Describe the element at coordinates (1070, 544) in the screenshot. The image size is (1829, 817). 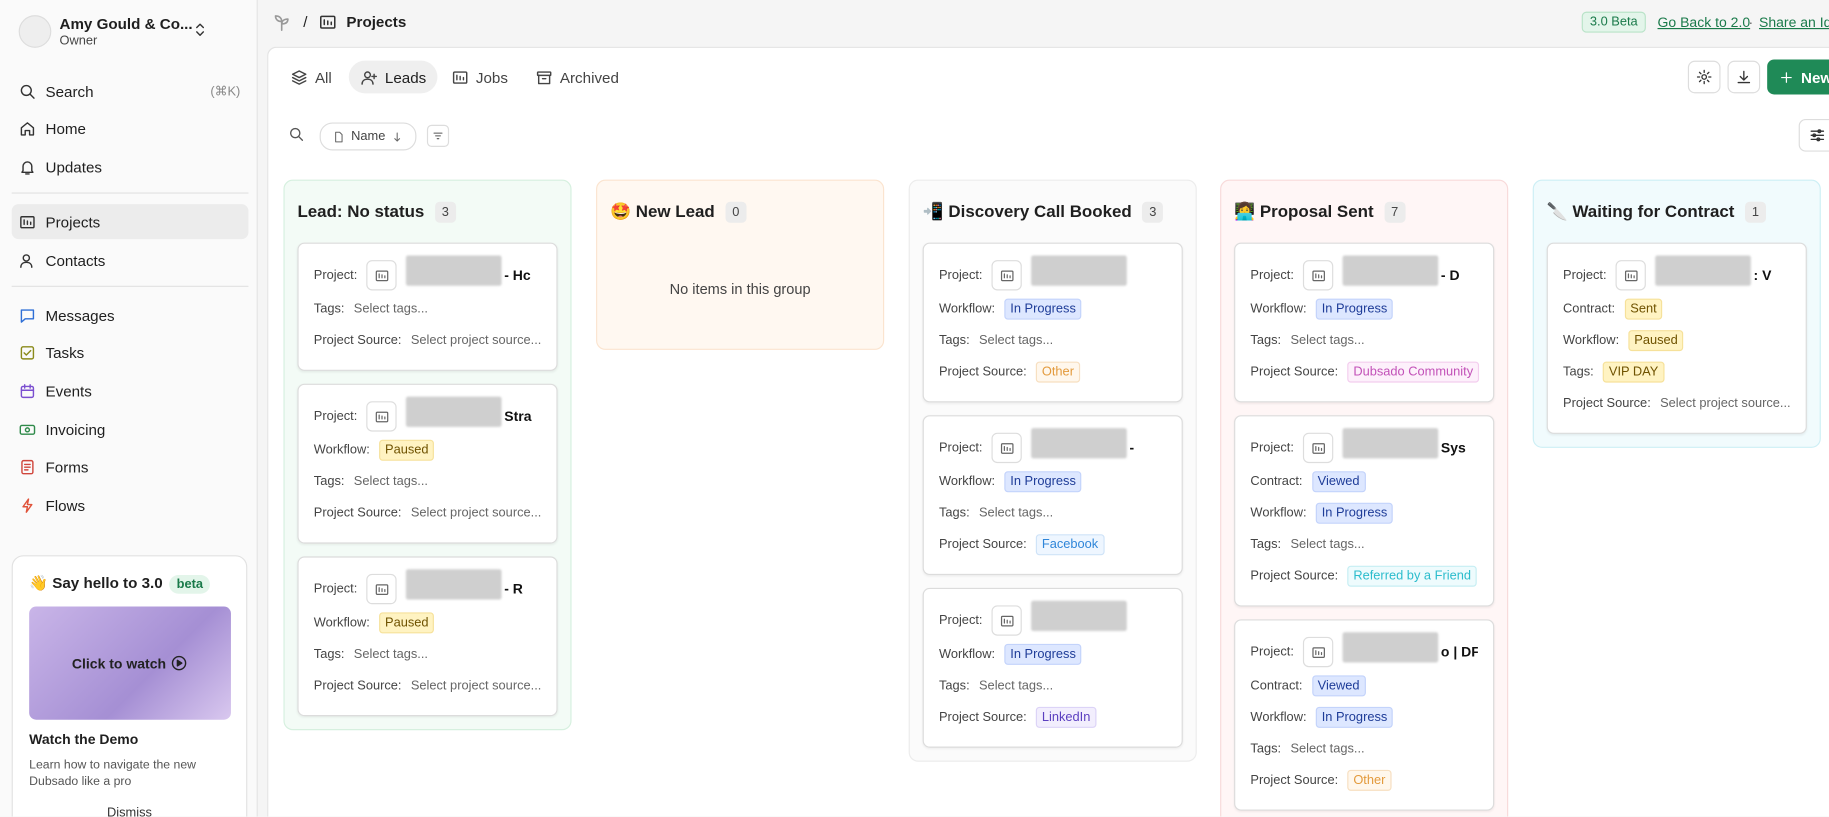
I see `status-badge: Facebook` at that location.